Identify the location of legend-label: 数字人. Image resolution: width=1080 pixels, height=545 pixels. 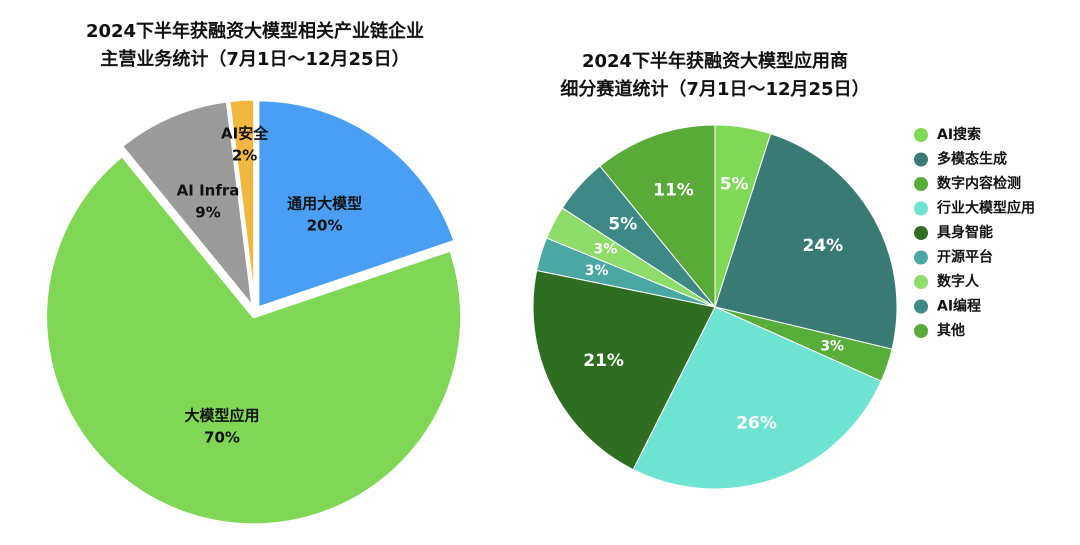
(958, 281).